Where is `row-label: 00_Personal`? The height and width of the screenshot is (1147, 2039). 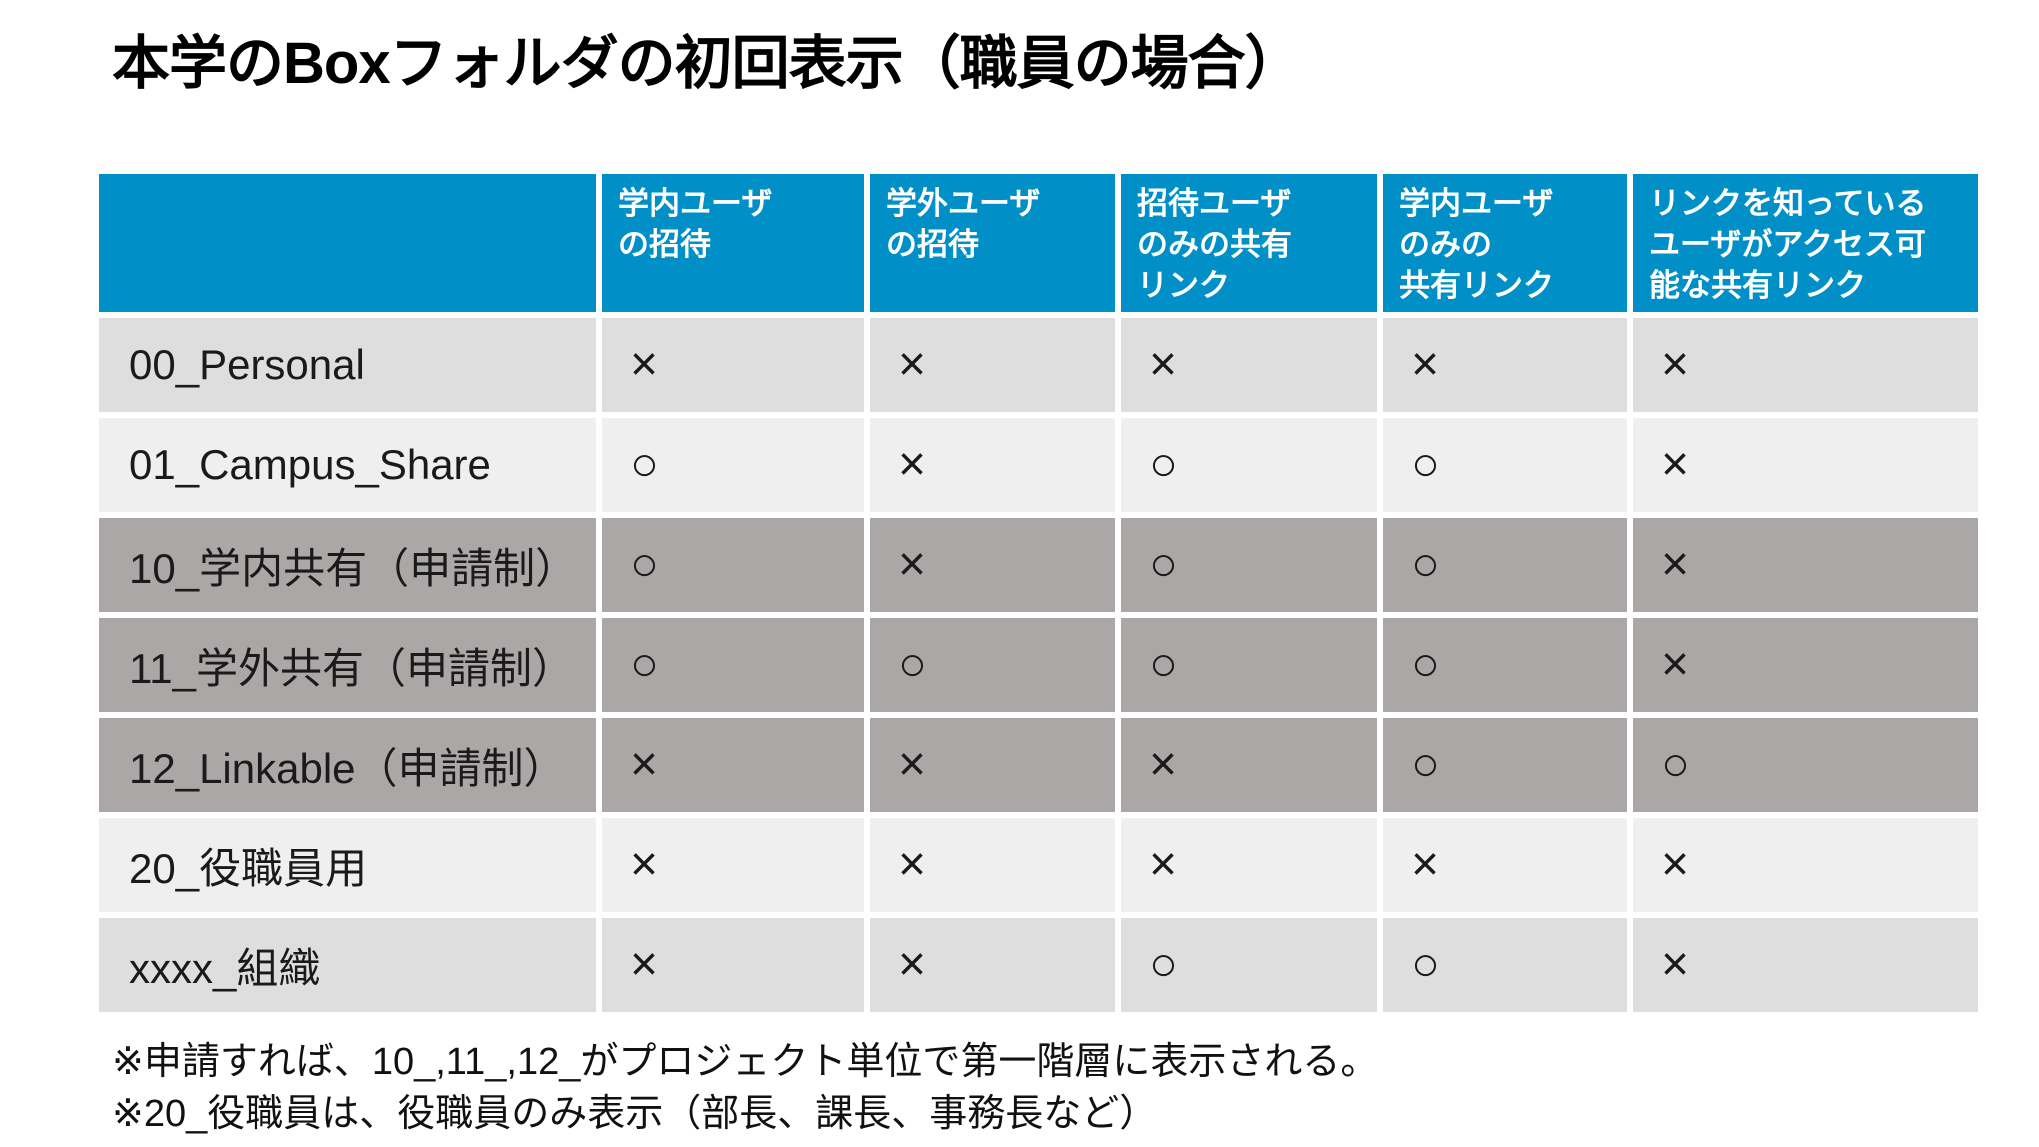 row-label: 00_Personal is located at coordinates (347, 365).